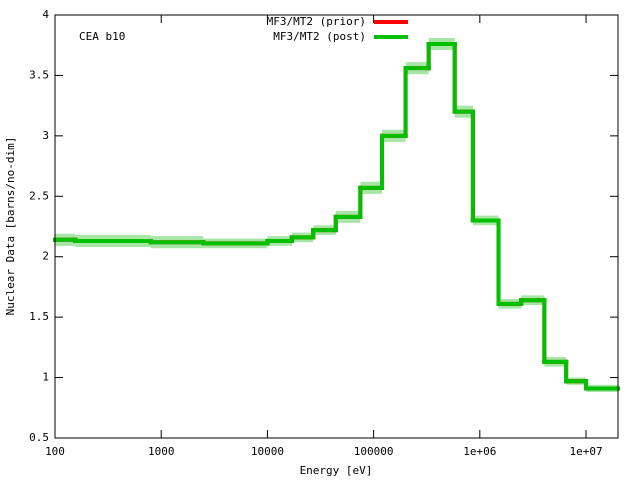  Describe the element at coordinates (336, 470) in the screenshot. I see `x-axis-label: Energy [eV]` at that location.